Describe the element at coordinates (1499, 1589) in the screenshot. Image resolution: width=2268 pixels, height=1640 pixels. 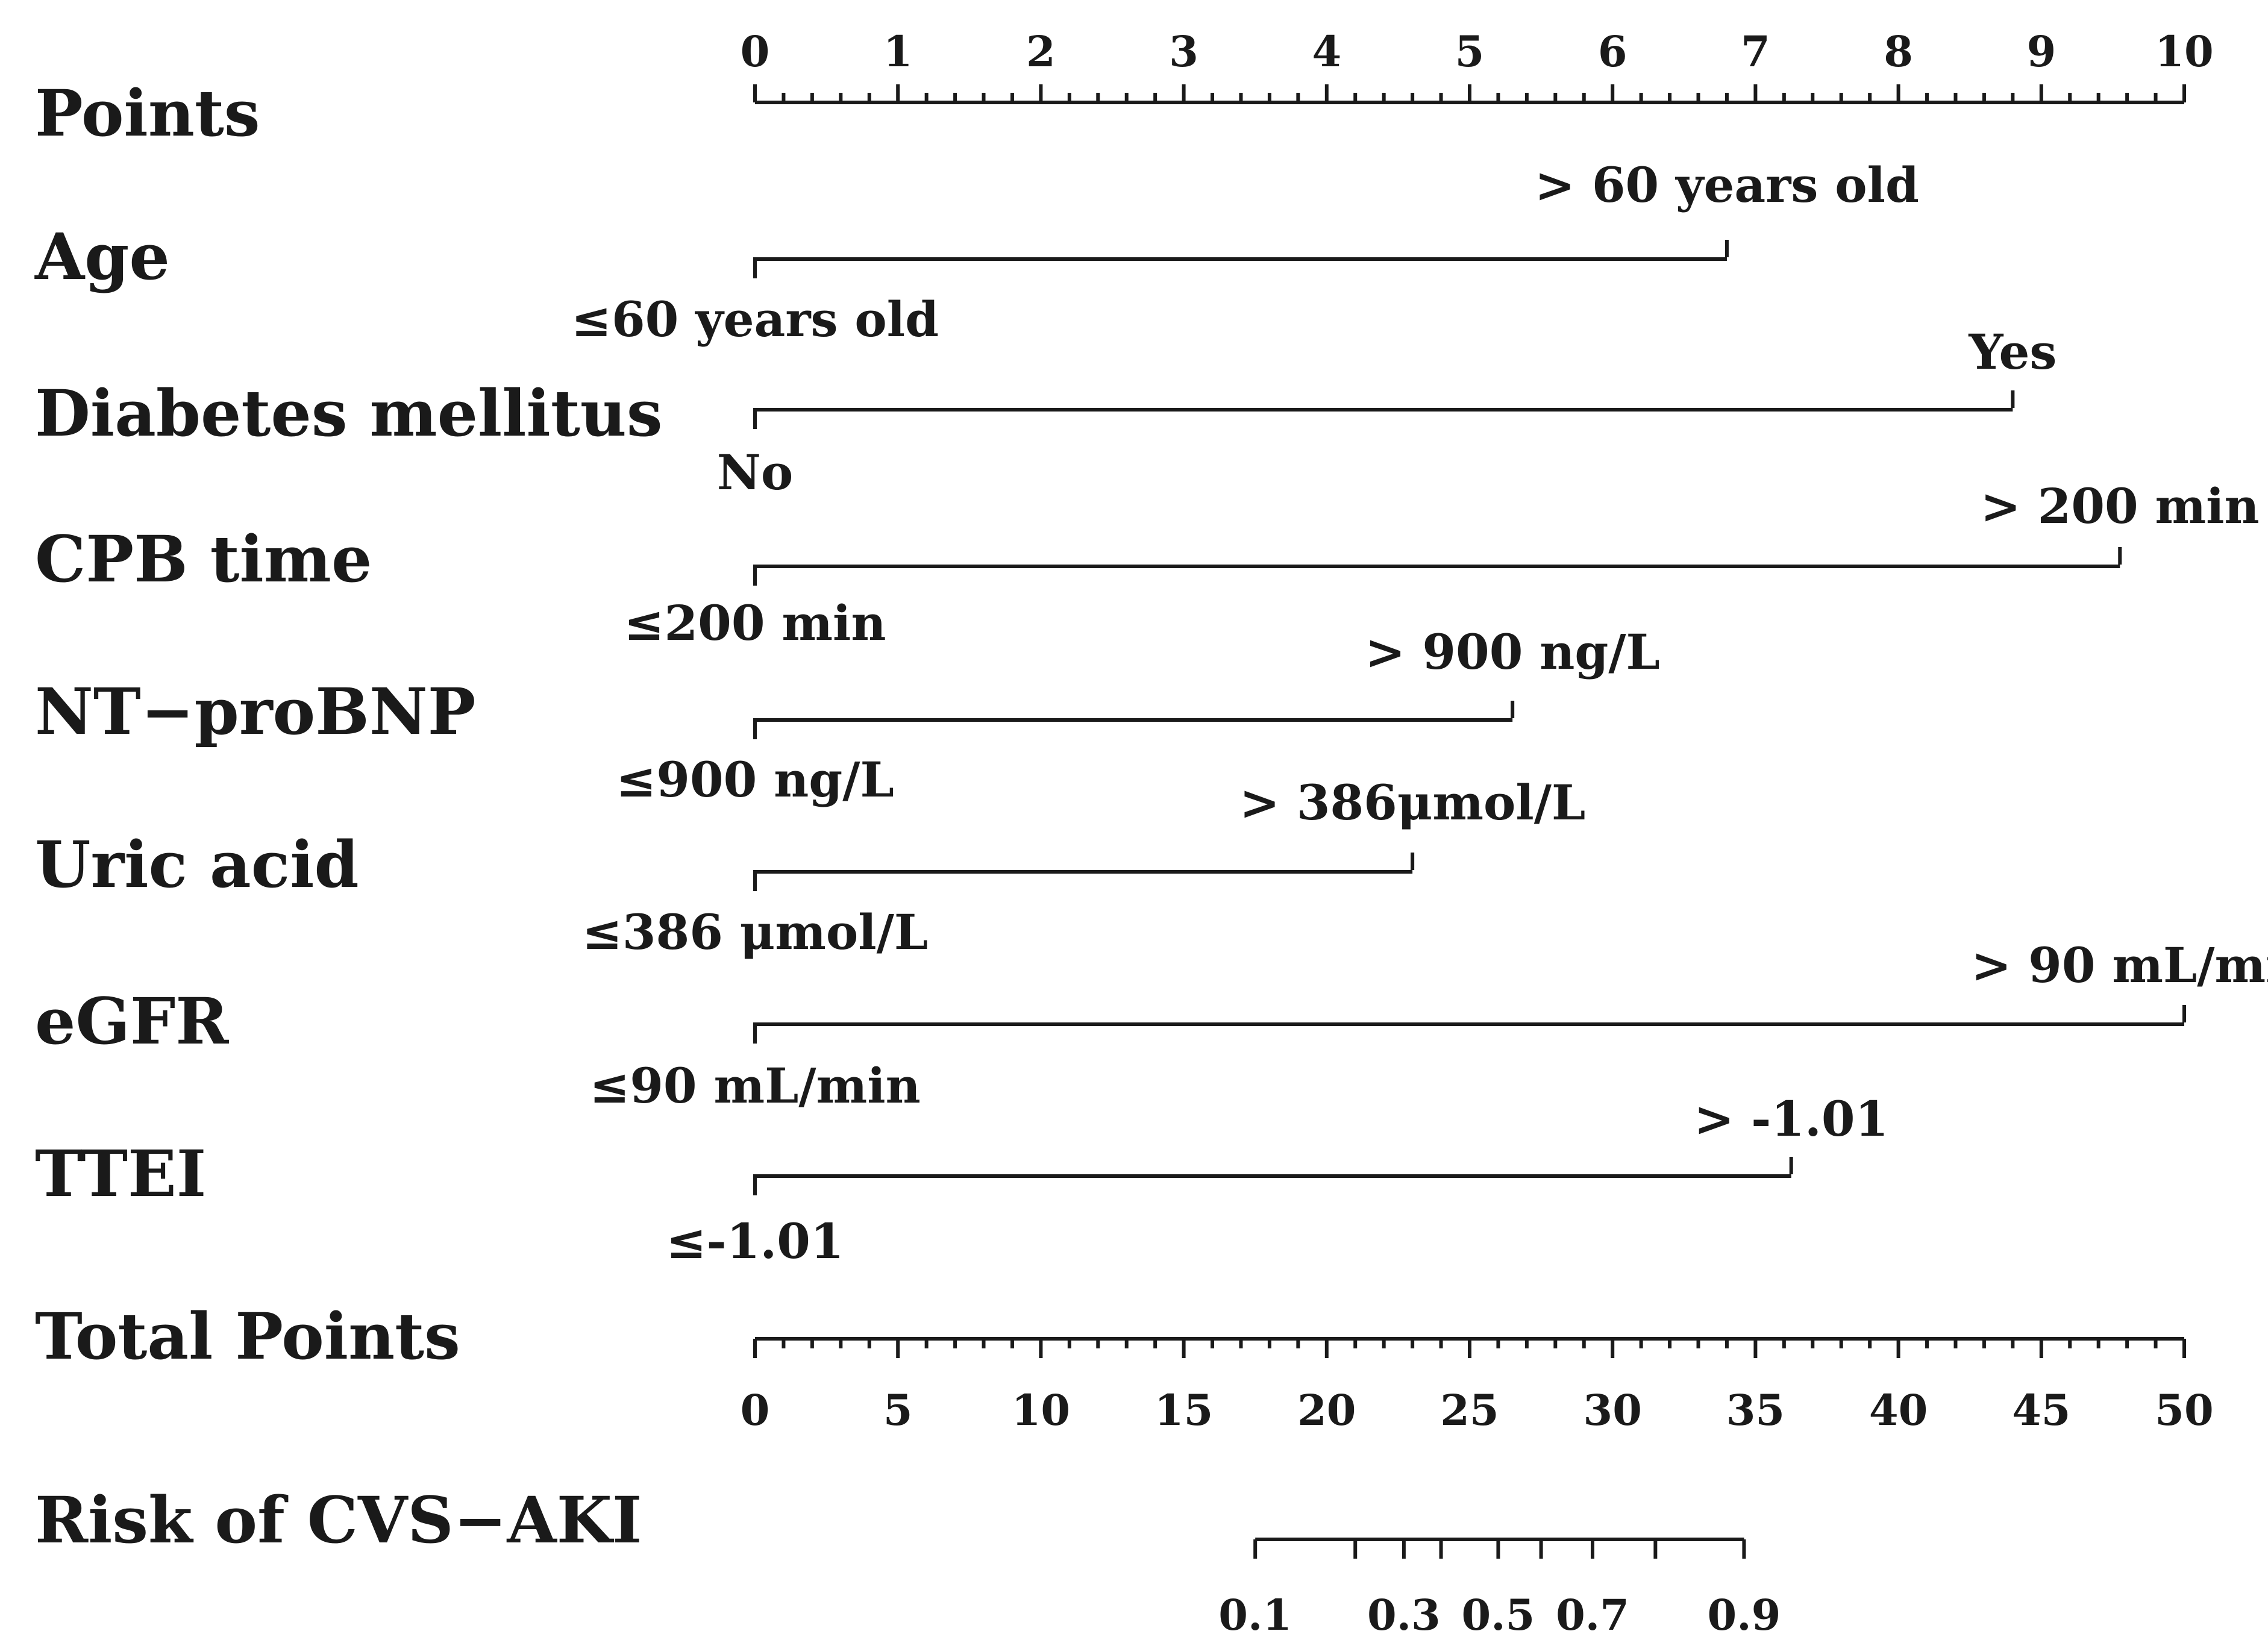
I see `risk-axis: 0.1 0.3 0.5 0.7 0.9` at that location.